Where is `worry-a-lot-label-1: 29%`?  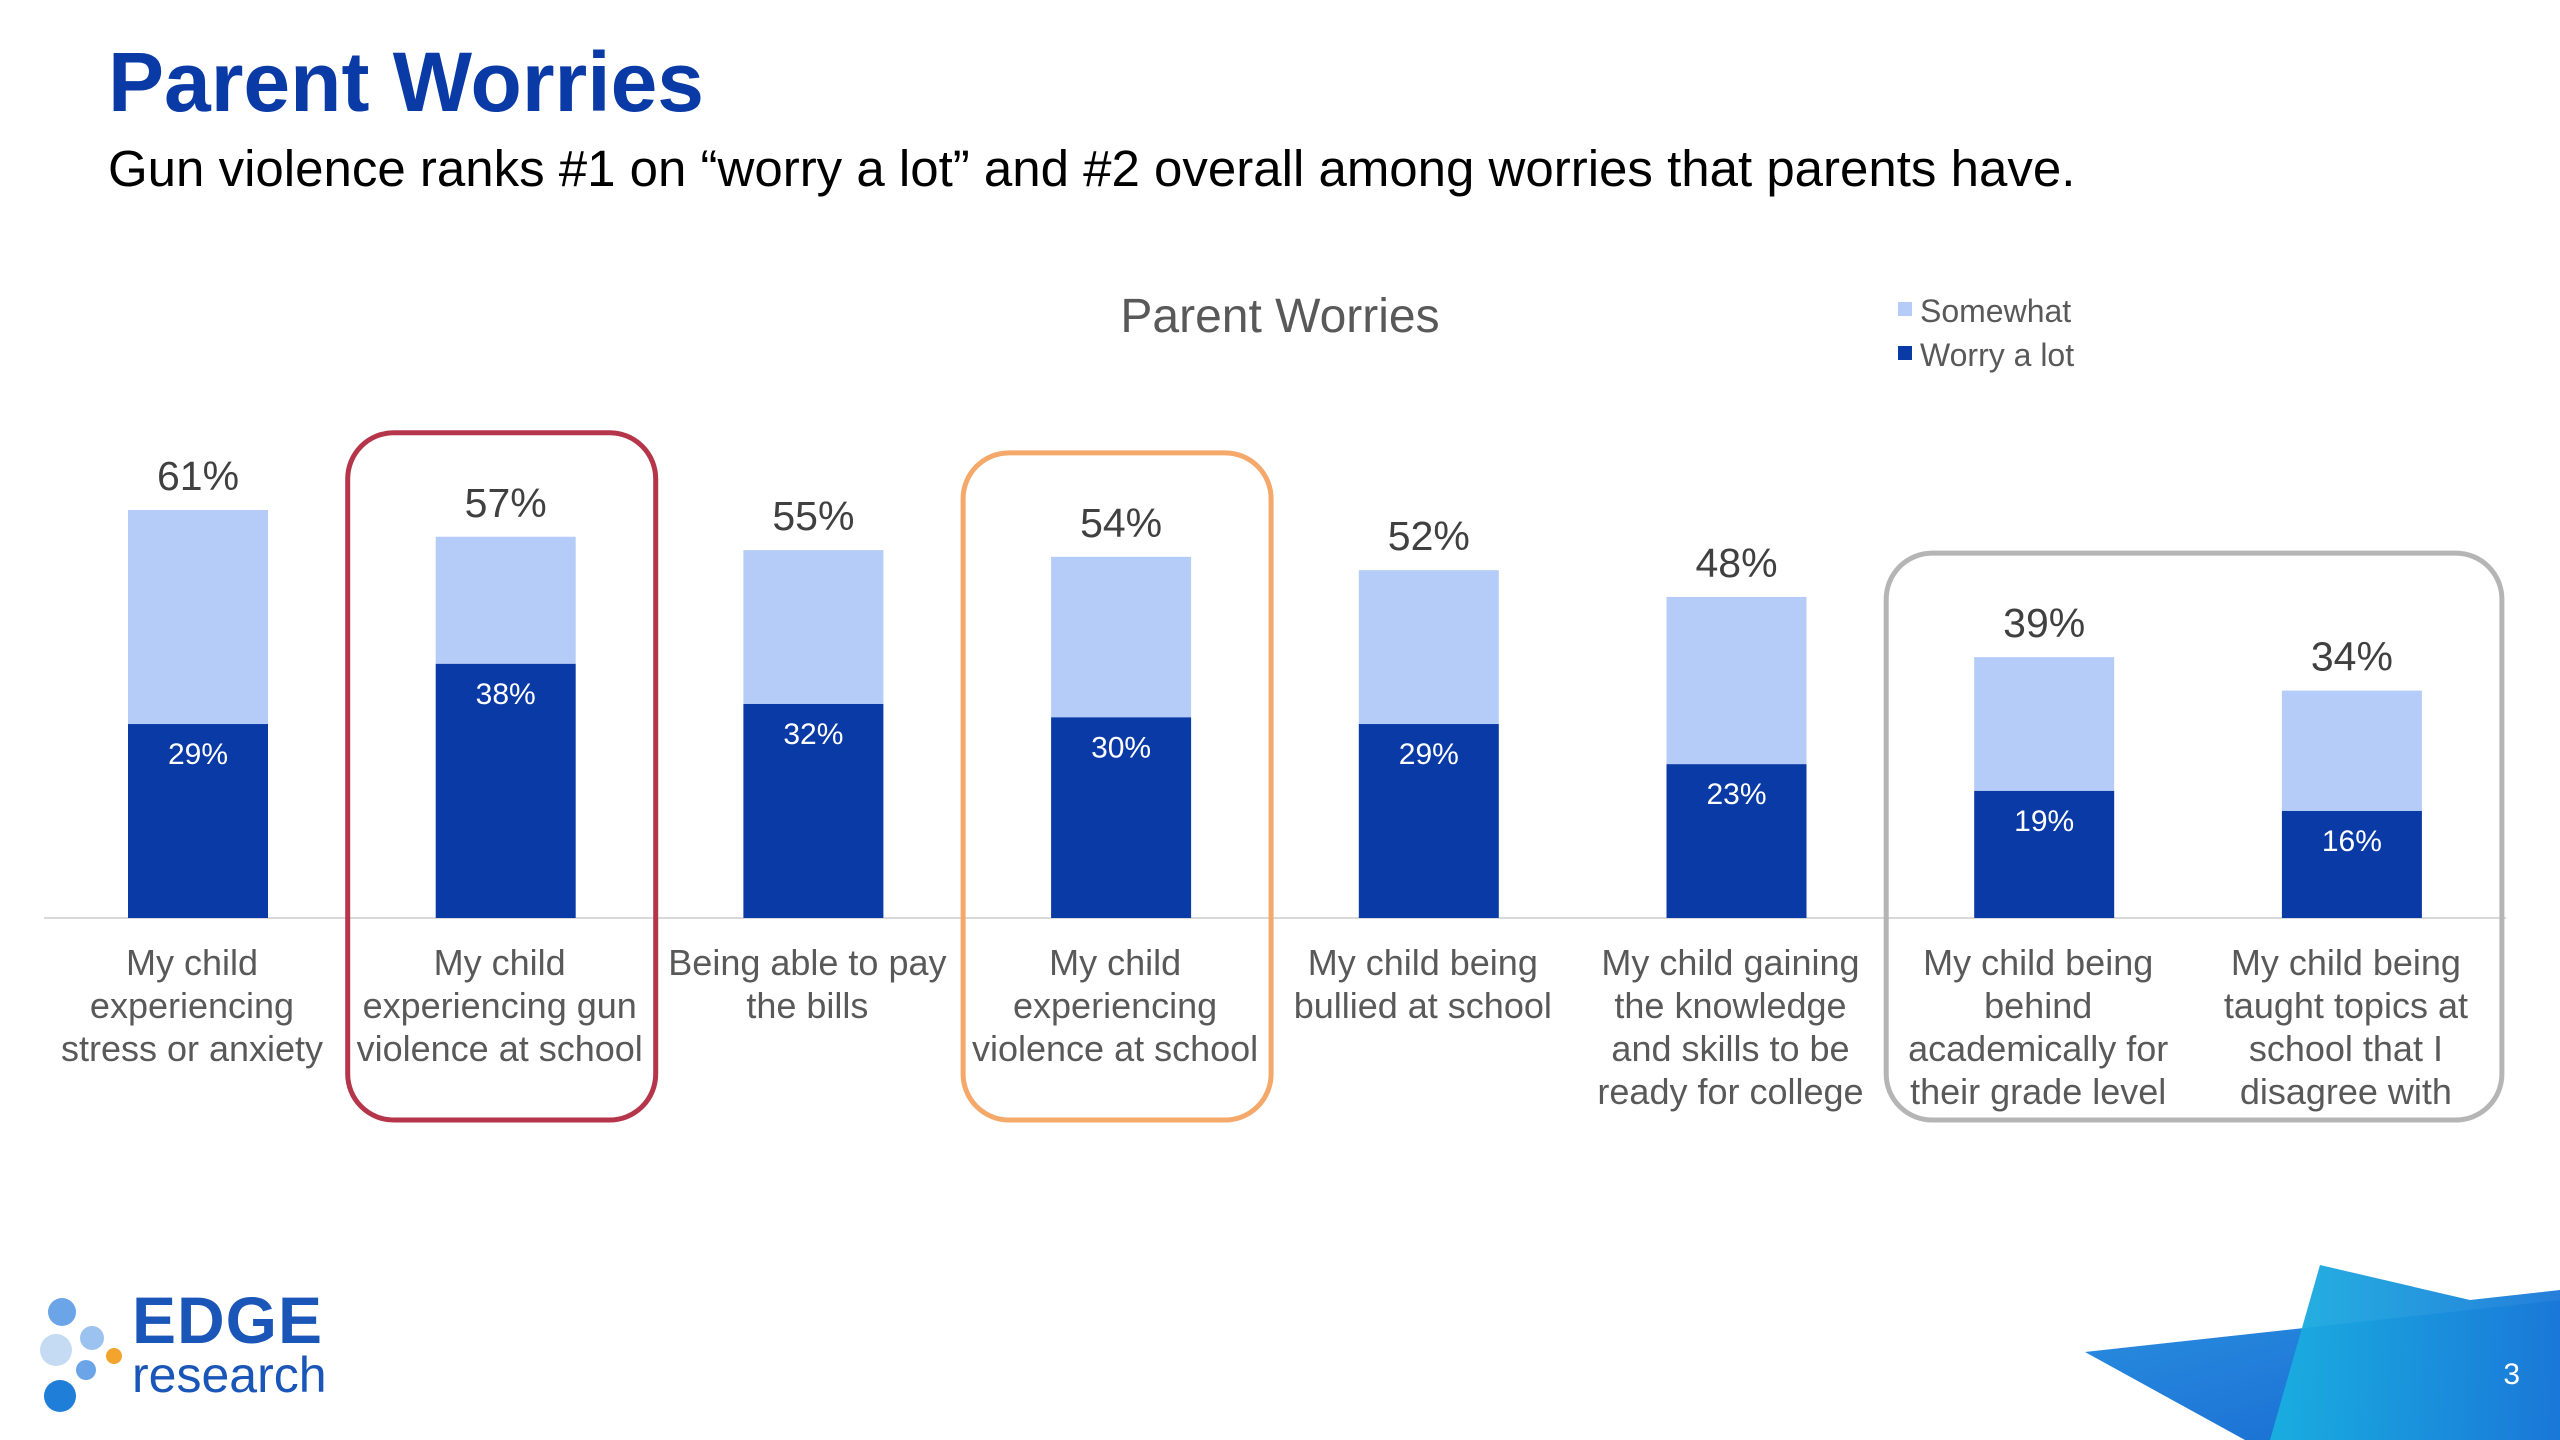
worry-a-lot-label-1: 29% is located at coordinates (198, 754).